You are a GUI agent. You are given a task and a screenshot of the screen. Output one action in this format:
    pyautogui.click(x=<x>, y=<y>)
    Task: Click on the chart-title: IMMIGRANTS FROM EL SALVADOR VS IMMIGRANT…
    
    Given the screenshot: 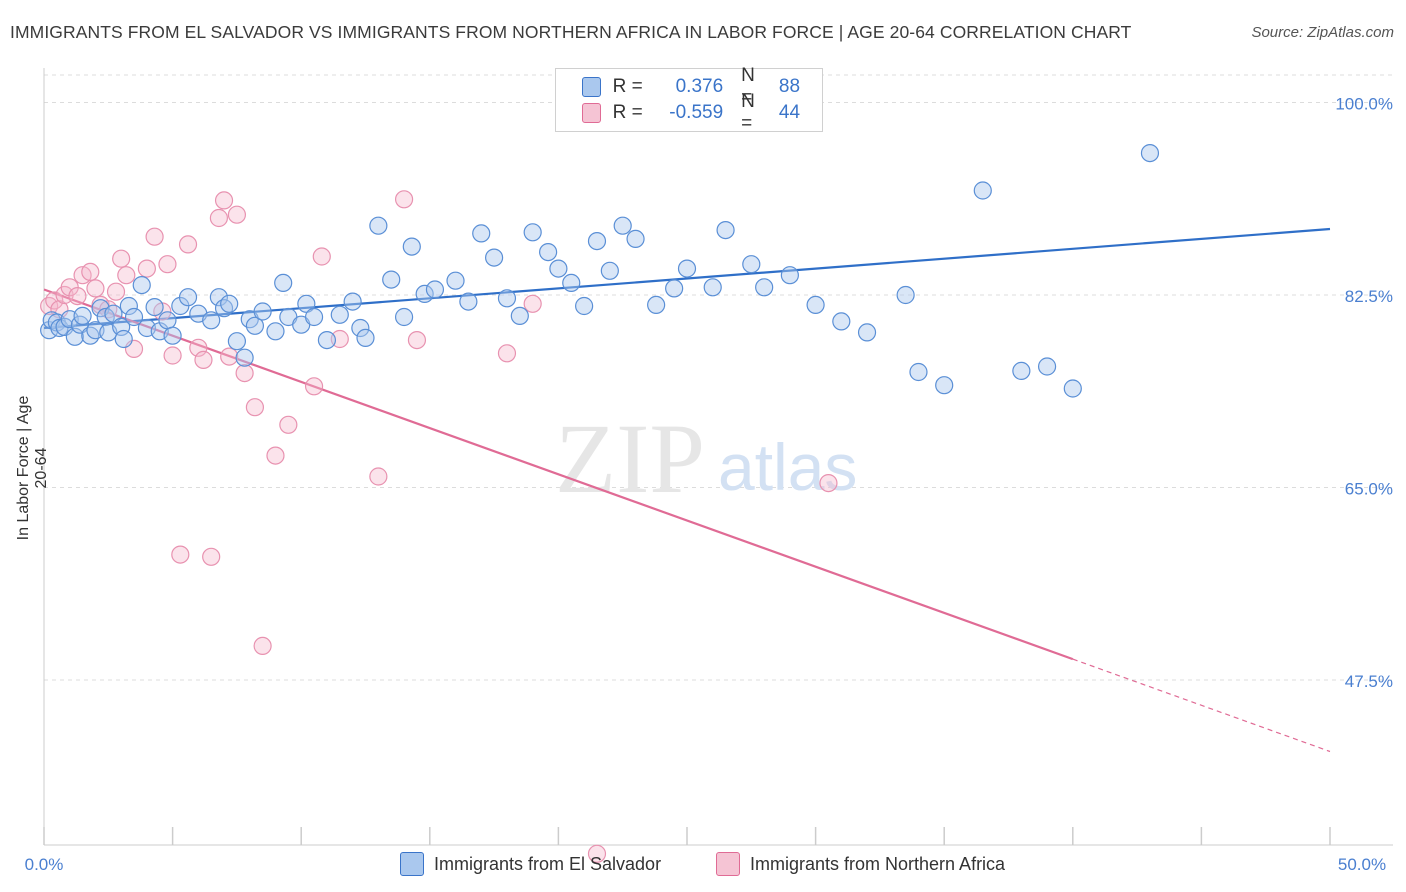 What is the action you would take?
    pyautogui.click(x=571, y=32)
    